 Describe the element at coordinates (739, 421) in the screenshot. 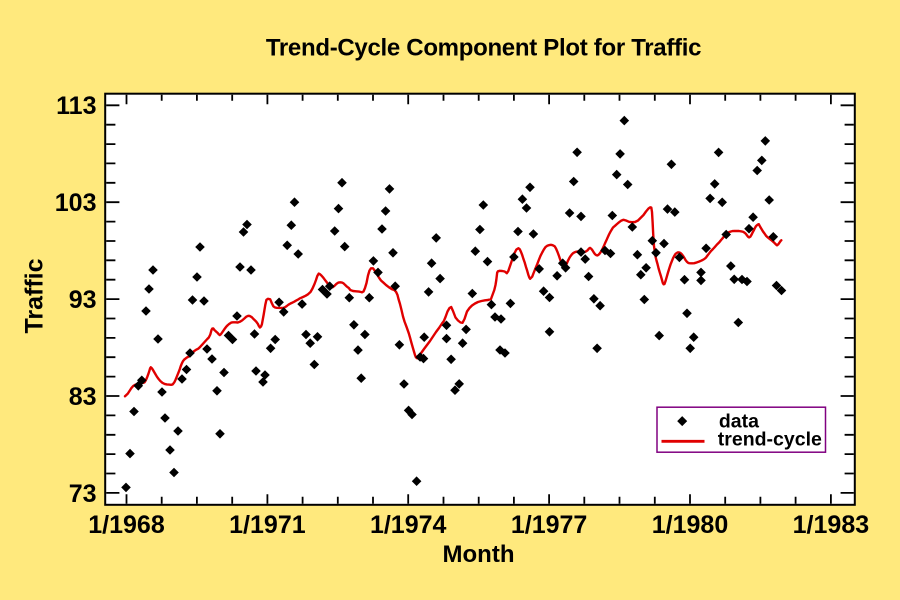

I see `svg-text: data` at that location.